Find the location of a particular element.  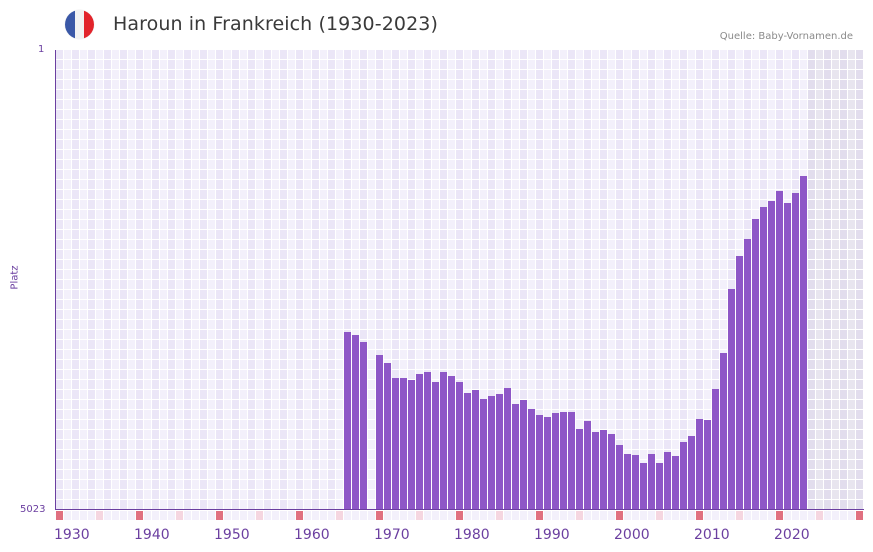

bar-1977 is located at coordinates (435, 445).